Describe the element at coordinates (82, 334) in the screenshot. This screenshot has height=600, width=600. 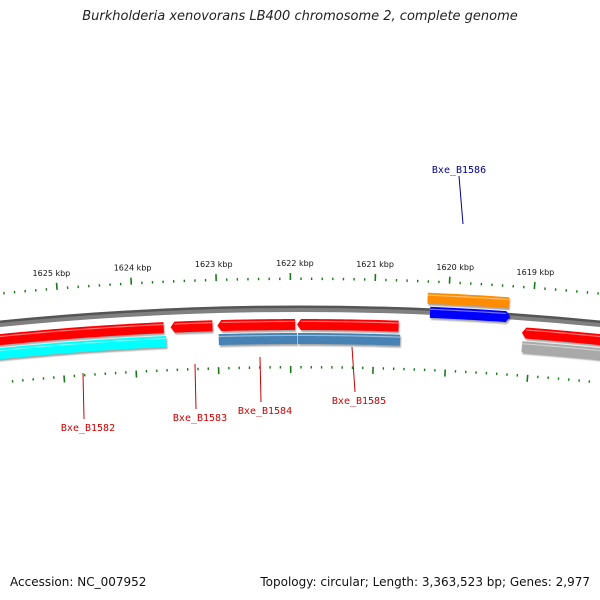
I see `gene-bxe-b1582` at that location.